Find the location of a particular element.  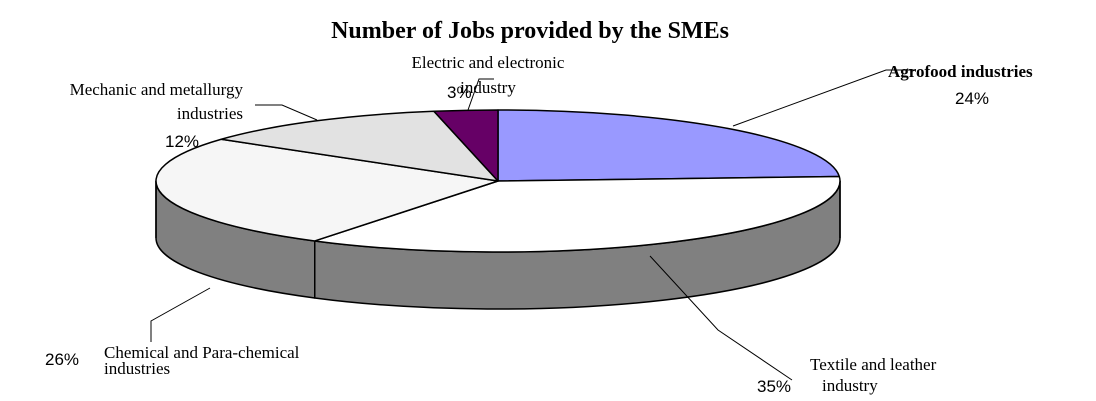

slice-label-4-line-1: industry is located at coordinates (488, 87).